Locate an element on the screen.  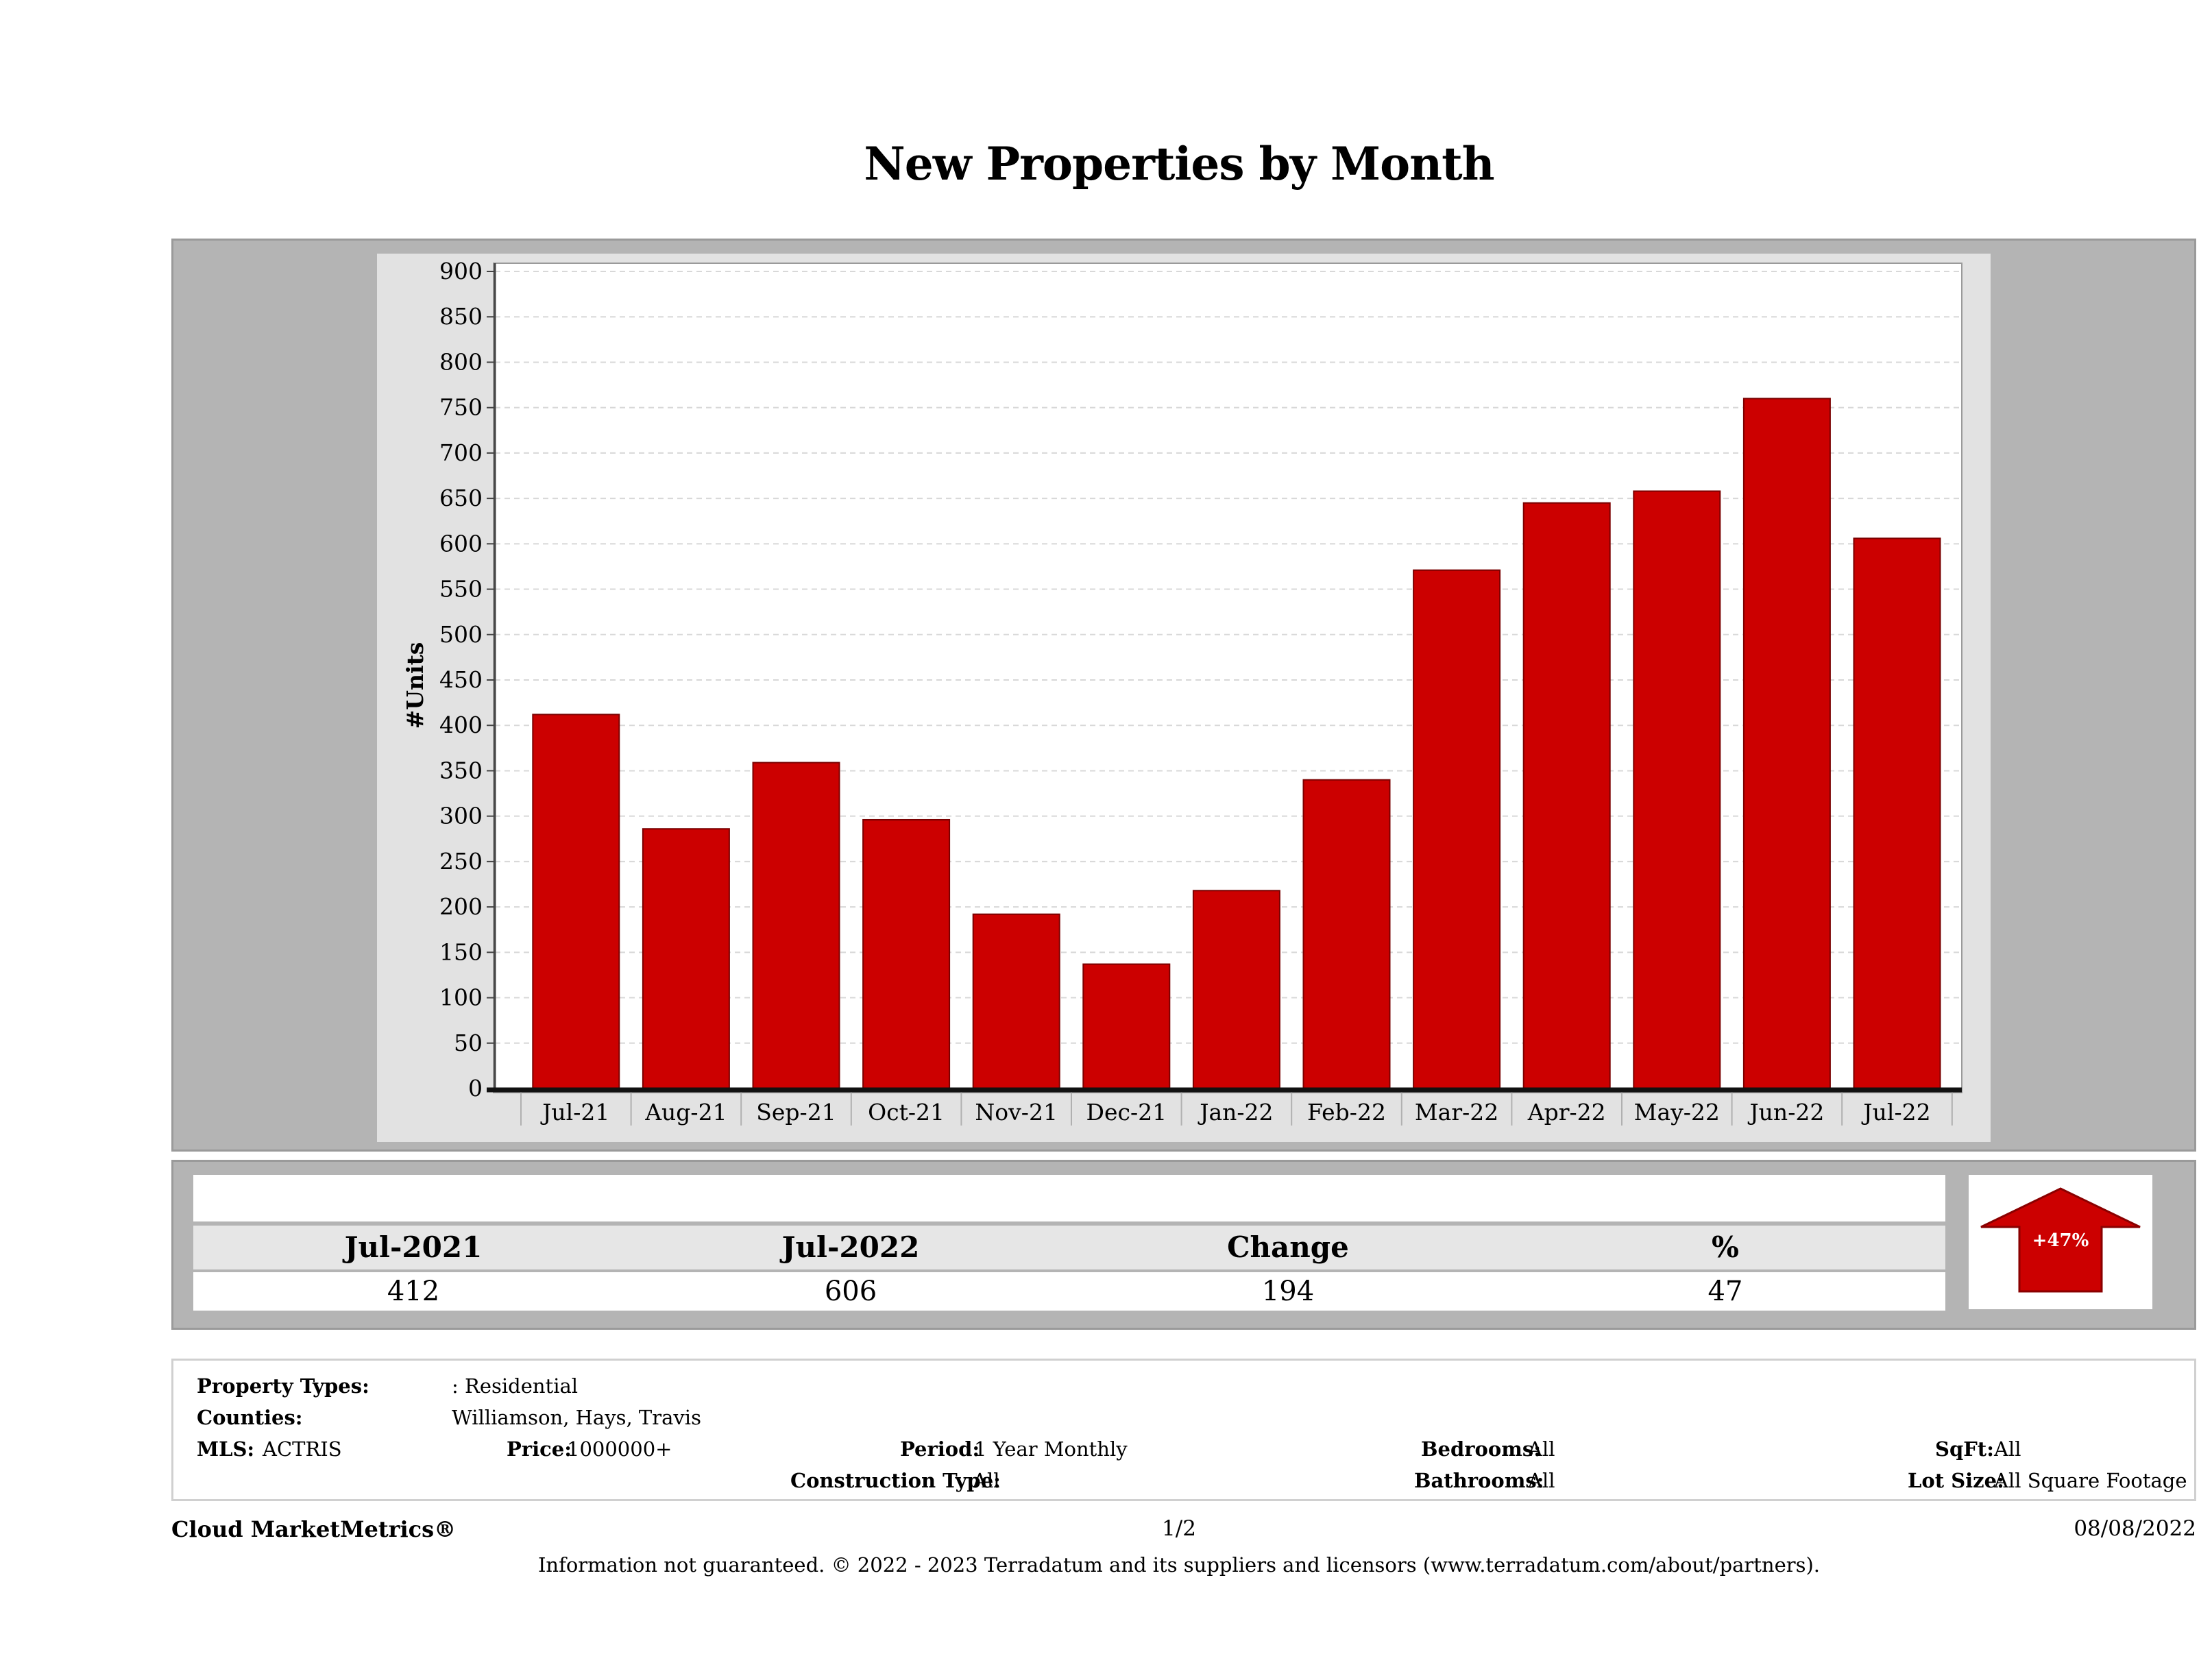
x-tick-label: Mar-22 is located at coordinates (1457, 1112).